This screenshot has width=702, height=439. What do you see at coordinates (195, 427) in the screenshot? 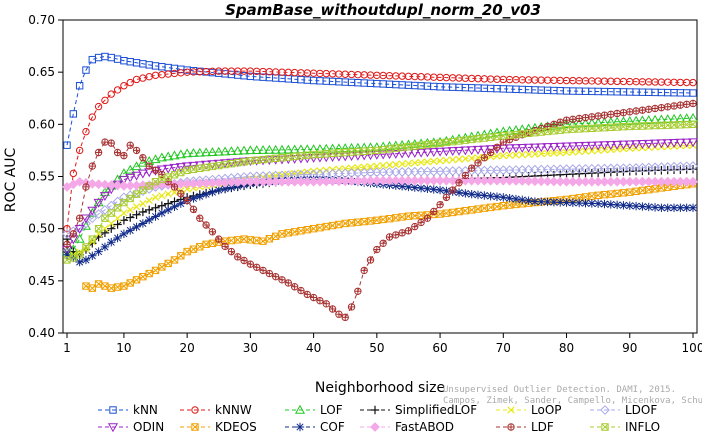
I see `legend-marker-kdeos` at bounding box center [195, 427].